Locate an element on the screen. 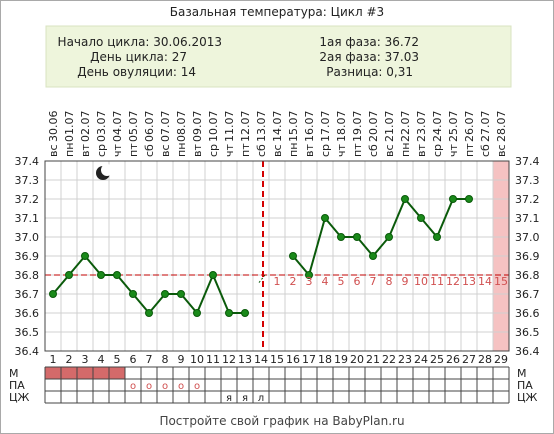 This screenshot has height=434, width=554. day-number: 17 is located at coordinates (309, 359).